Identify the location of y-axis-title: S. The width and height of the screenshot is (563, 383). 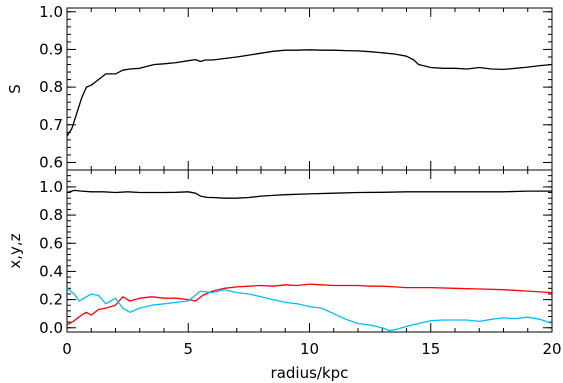
(15, 89).